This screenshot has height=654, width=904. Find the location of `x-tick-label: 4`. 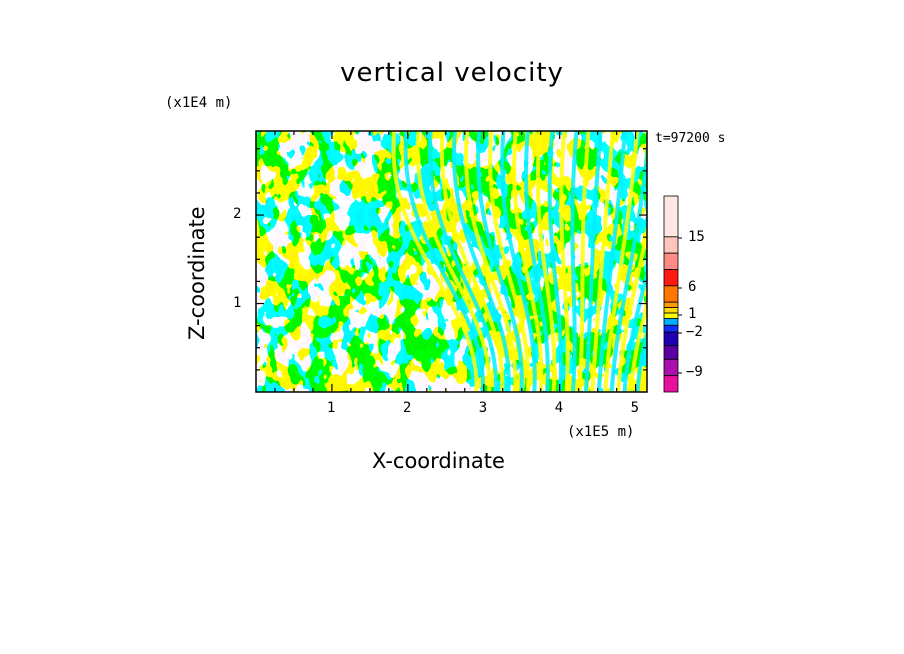

x-tick-label: 4 is located at coordinates (559, 408).